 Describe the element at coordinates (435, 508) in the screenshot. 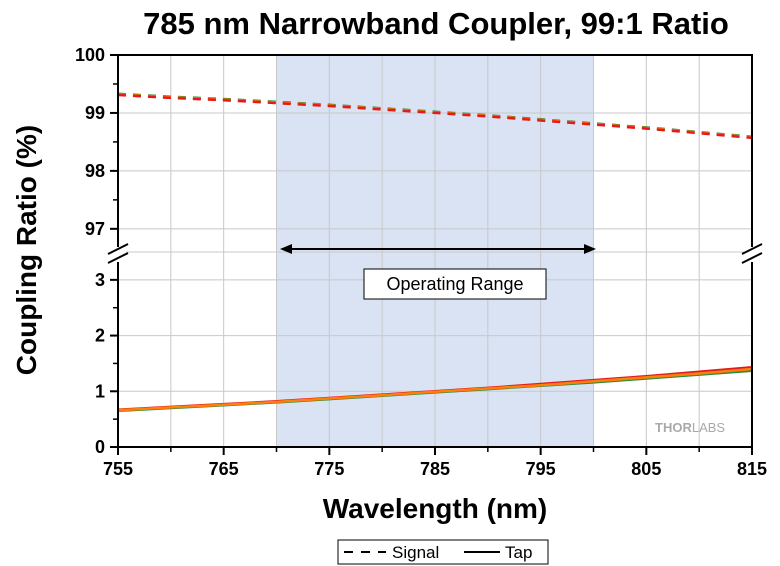

I see `x-axis-title: Wavelength (nm)` at that location.